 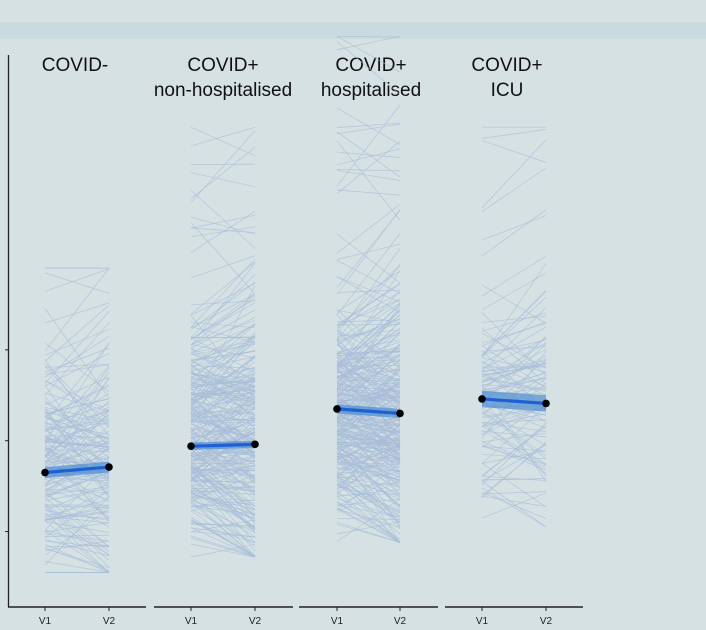 What do you see at coordinates (223, 78) in the screenshot?
I see `facet-title-covid-nonhospitalised: COVID+ non-hospitalised` at bounding box center [223, 78].